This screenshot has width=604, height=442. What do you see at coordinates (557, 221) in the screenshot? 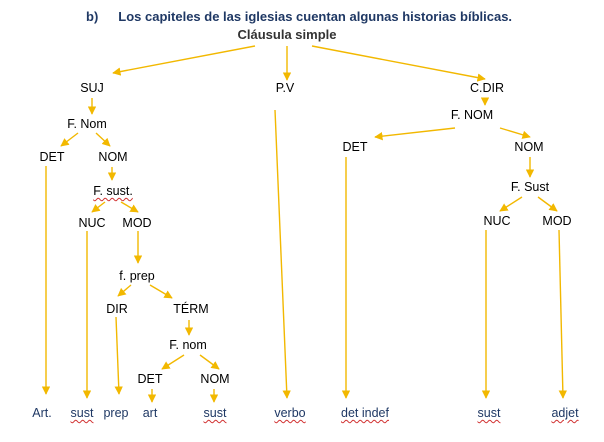
I see `node-mod-2: MOD` at bounding box center [557, 221].